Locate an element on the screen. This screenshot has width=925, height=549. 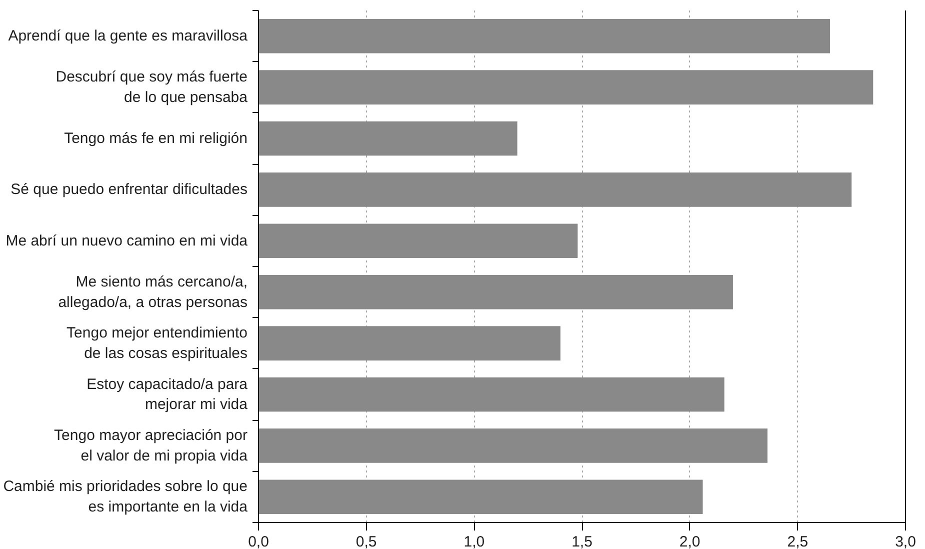
y-tick-label: Descubrí que soy más fuerte de lo que pensaba is located at coordinates (152, 87).